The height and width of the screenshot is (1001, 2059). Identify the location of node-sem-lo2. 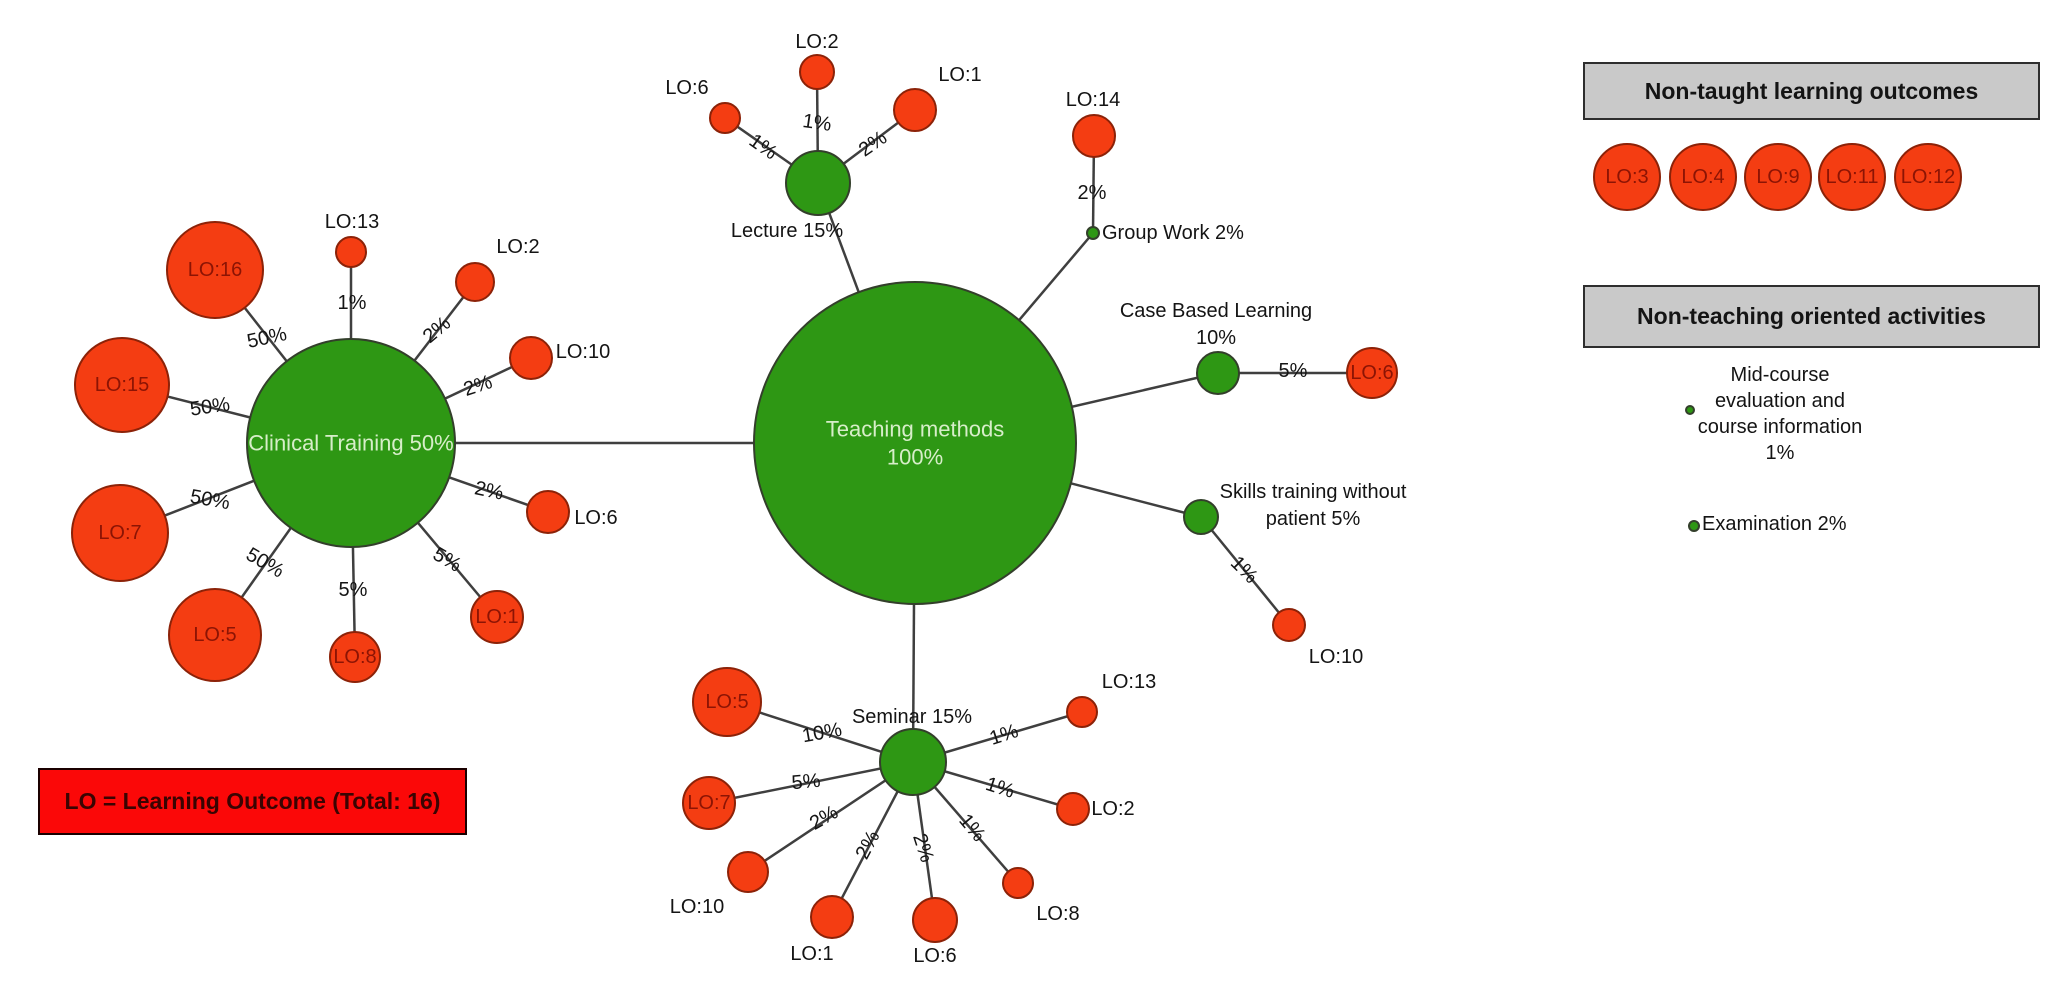
(1073, 809).